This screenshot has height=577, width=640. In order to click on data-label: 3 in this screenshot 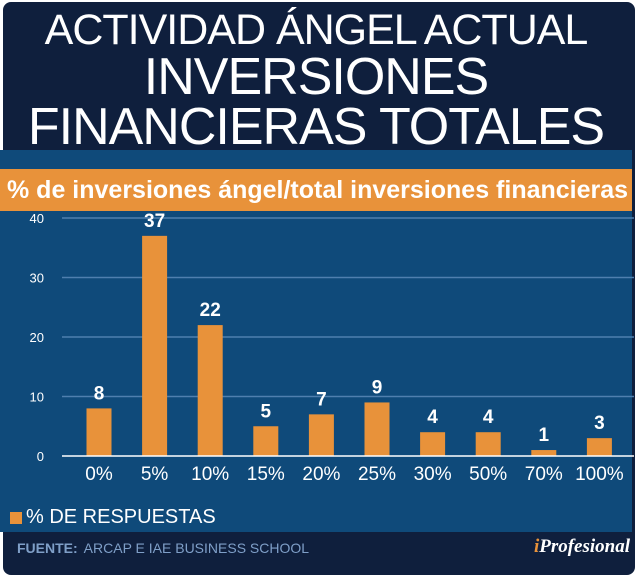, I will do `click(599, 423)`.